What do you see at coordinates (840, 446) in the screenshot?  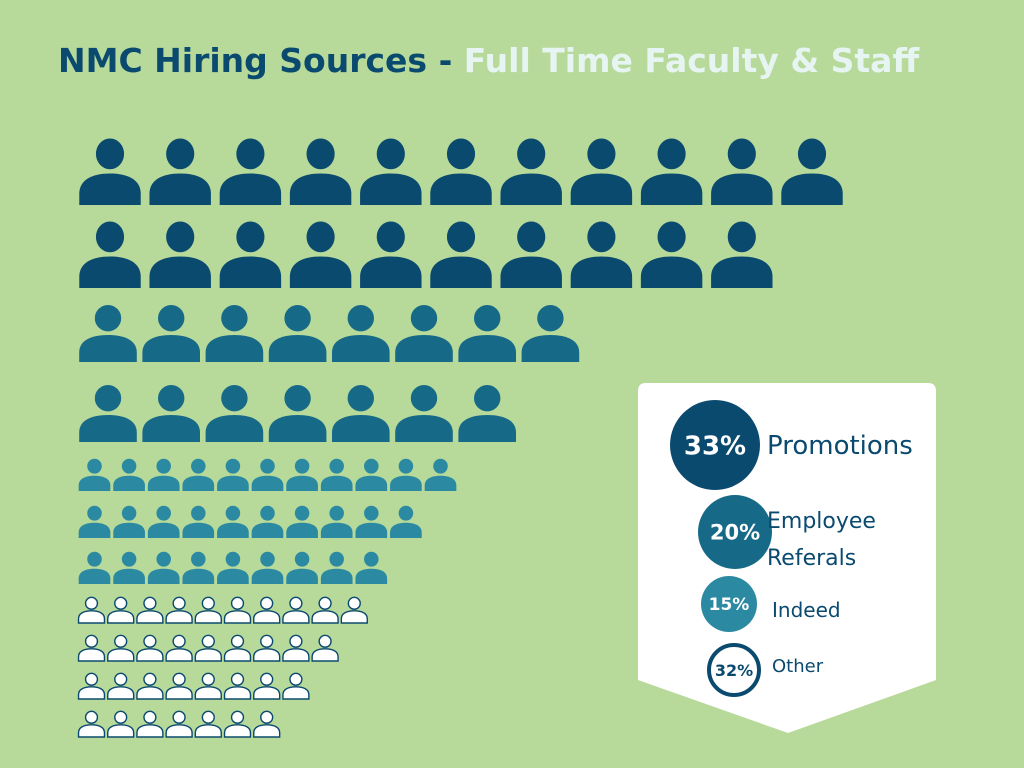 I see `legend-label: Promotions` at bounding box center [840, 446].